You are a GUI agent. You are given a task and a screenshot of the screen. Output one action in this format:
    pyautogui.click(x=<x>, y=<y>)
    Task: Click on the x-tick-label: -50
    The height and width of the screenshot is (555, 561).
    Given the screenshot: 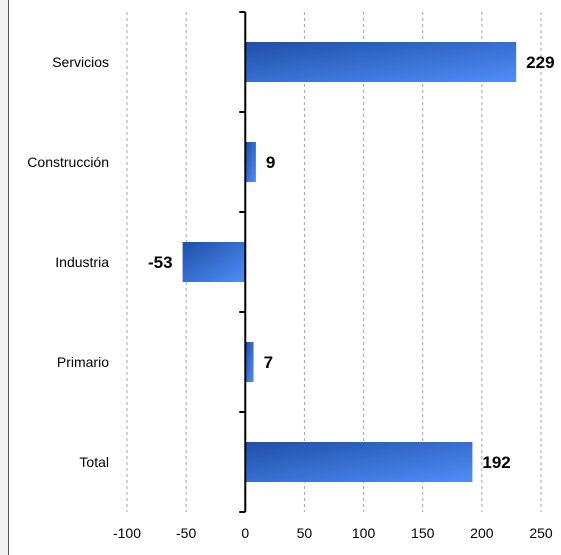 What is the action you would take?
    pyautogui.click(x=186, y=533)
    